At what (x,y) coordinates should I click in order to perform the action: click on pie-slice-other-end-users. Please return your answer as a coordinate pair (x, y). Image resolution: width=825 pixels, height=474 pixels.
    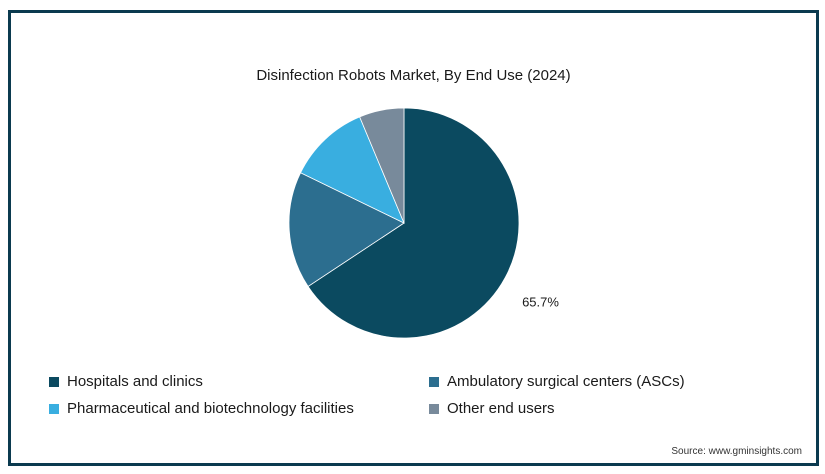
    Looking at the image, I should click on (382, 165).